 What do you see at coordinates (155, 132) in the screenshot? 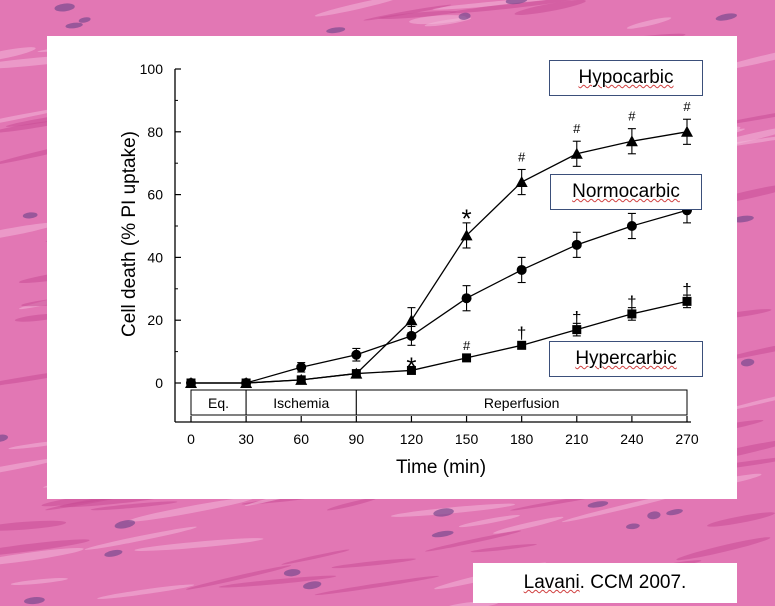
I see `y-tick-label: 80` at bounding box center [155, 132].